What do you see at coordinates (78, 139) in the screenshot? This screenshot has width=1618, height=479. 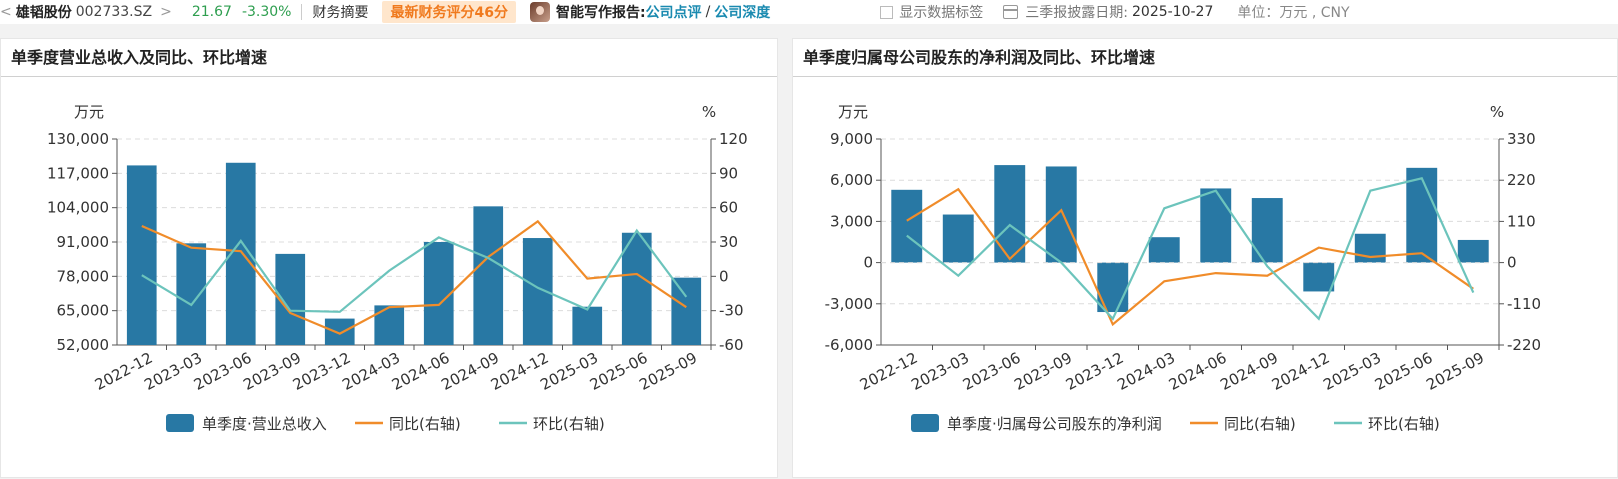 I see `y-tick-label: 130,000` at bounding box center [78, 139].